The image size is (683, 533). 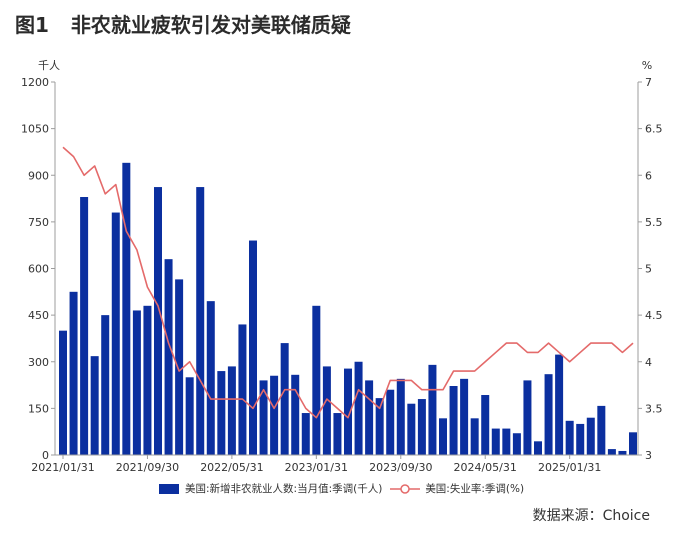 I want to click on legend-bar-swatch, so click(x=169, y=488).